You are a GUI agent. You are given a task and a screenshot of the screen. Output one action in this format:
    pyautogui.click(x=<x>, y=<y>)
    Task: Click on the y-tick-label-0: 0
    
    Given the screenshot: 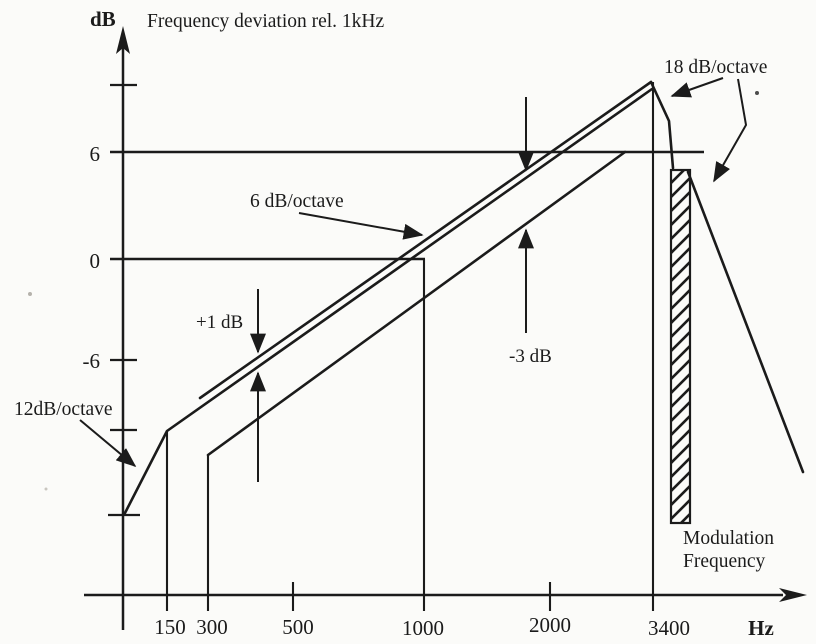 What is the action you would take?
    pyautogui.click(x=95, y=261)
    